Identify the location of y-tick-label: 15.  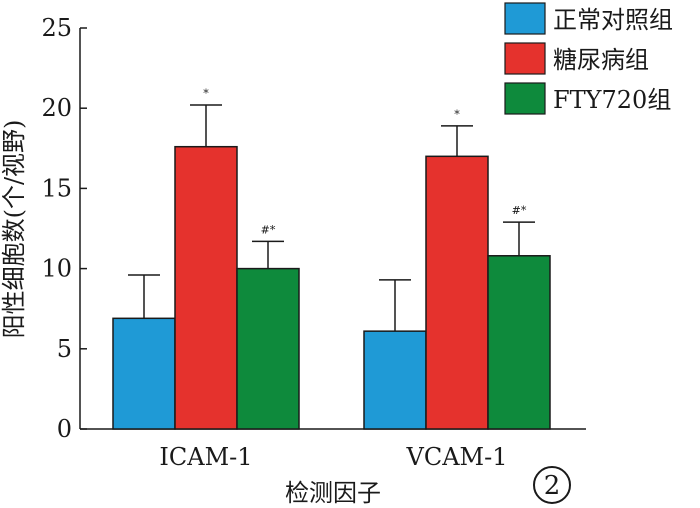
(56, 188).